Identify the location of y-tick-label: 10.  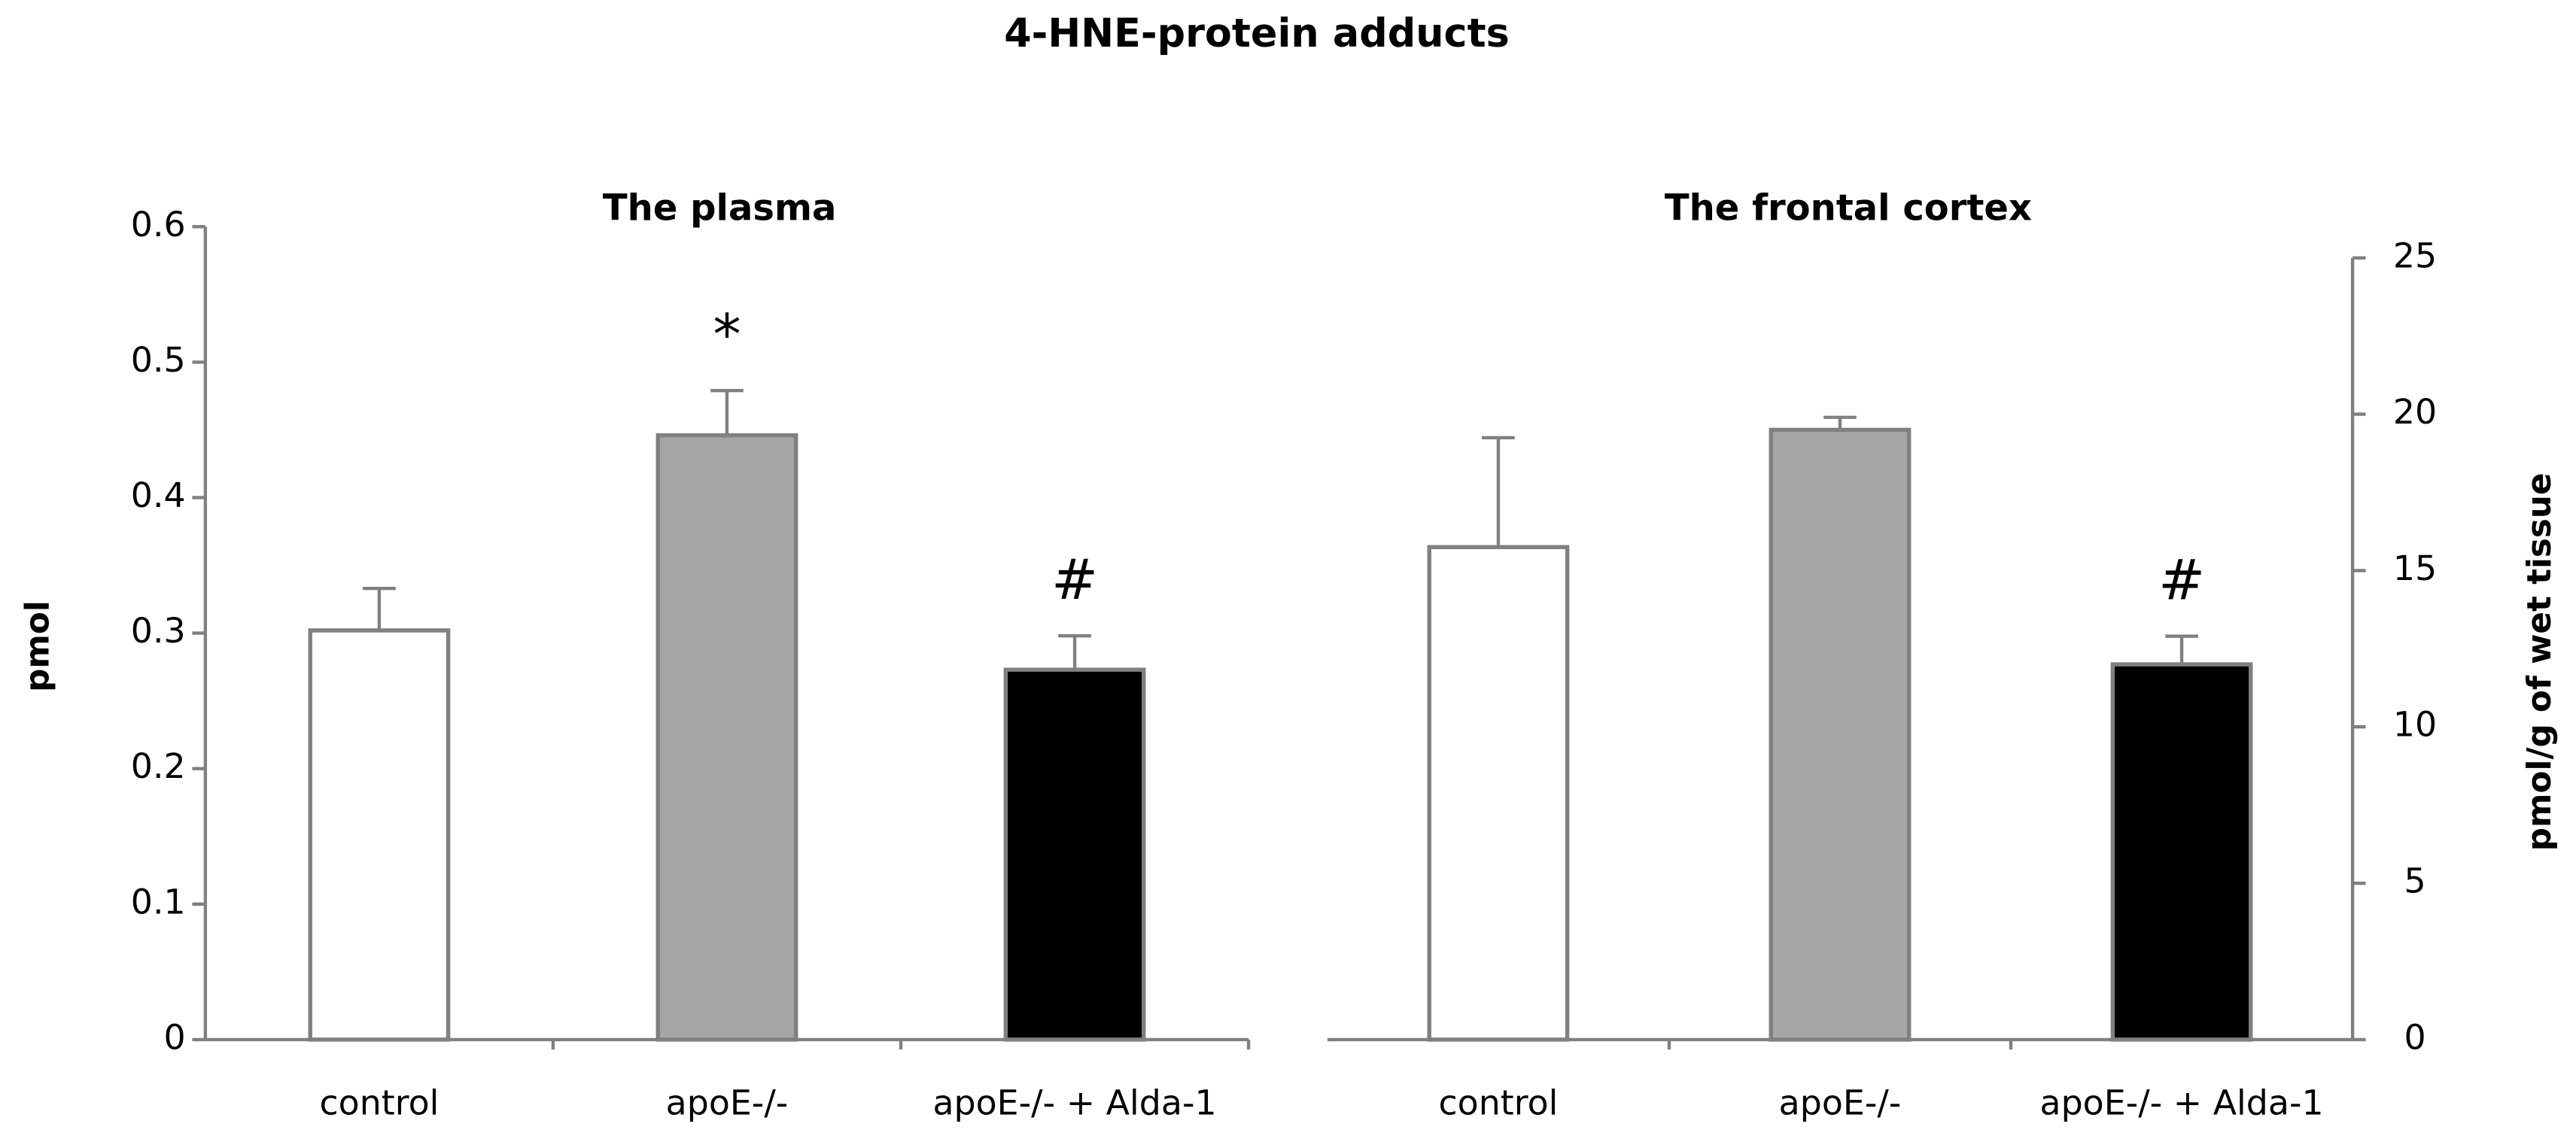
(2415, 725).